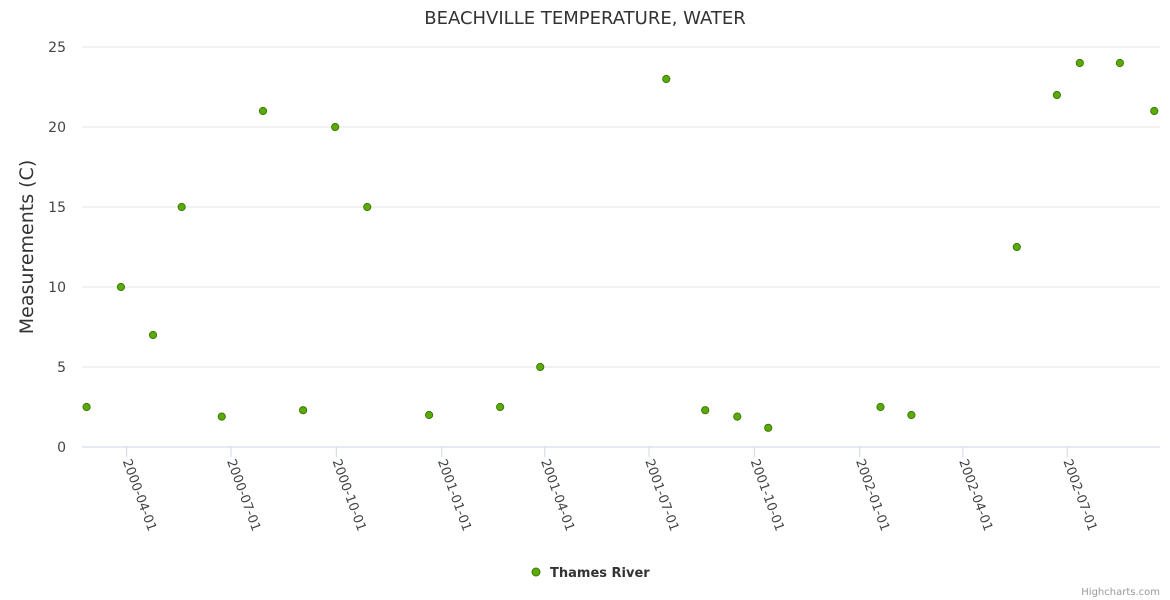 This screenshot has width=1170, height=600. I want to click on y-tick-label: 10, so click(57, 288).